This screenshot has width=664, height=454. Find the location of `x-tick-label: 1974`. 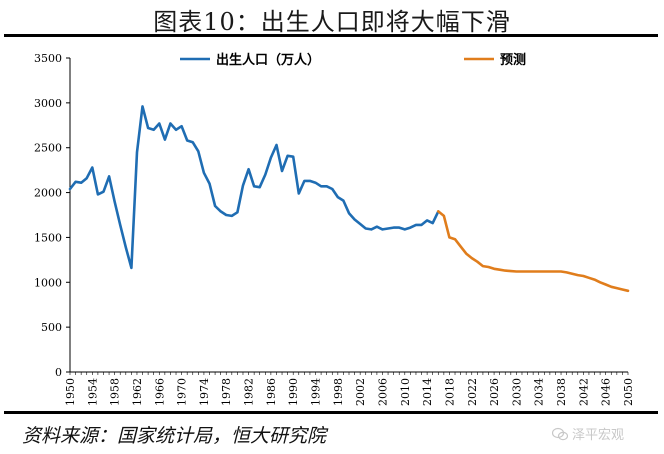

x-tick-label: 1974 is located at coordinates (204, 392).